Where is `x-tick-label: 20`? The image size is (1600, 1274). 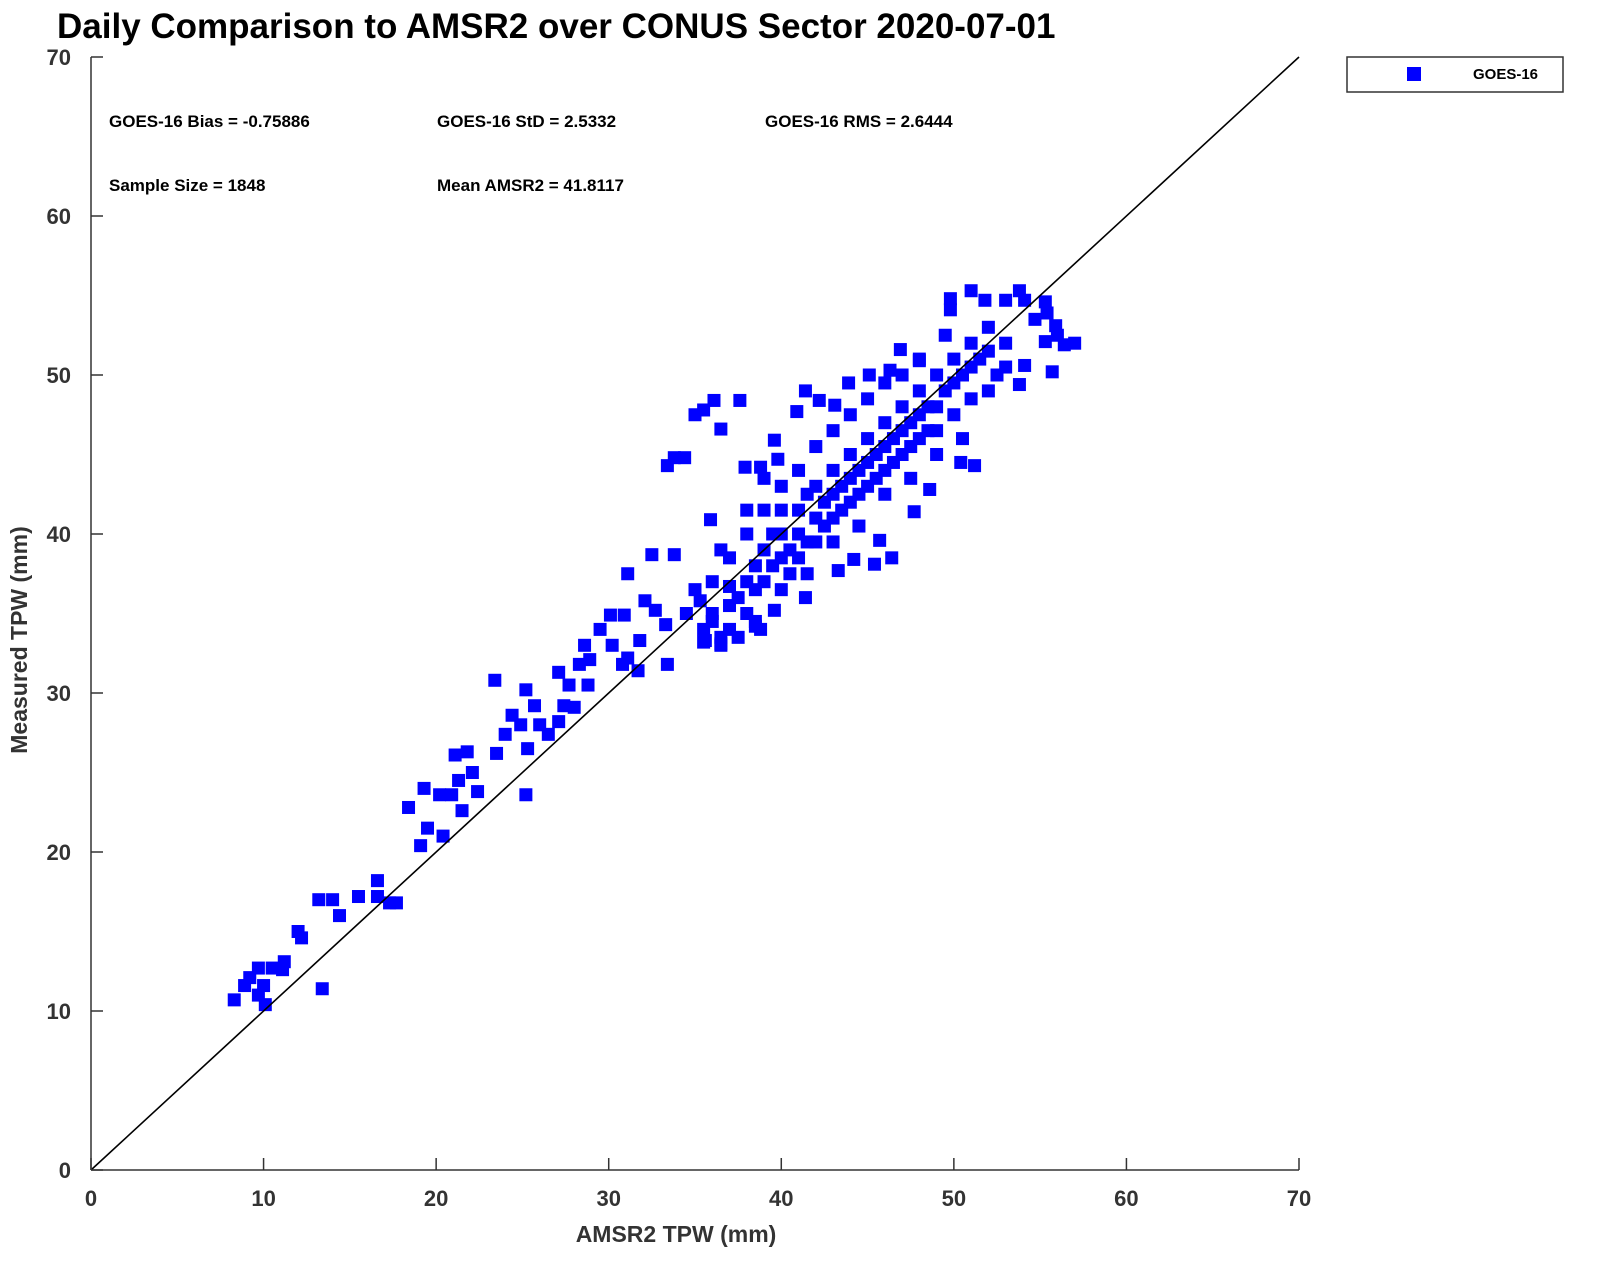
x-tick-label: 20 is located at coordinates (436, 1198).